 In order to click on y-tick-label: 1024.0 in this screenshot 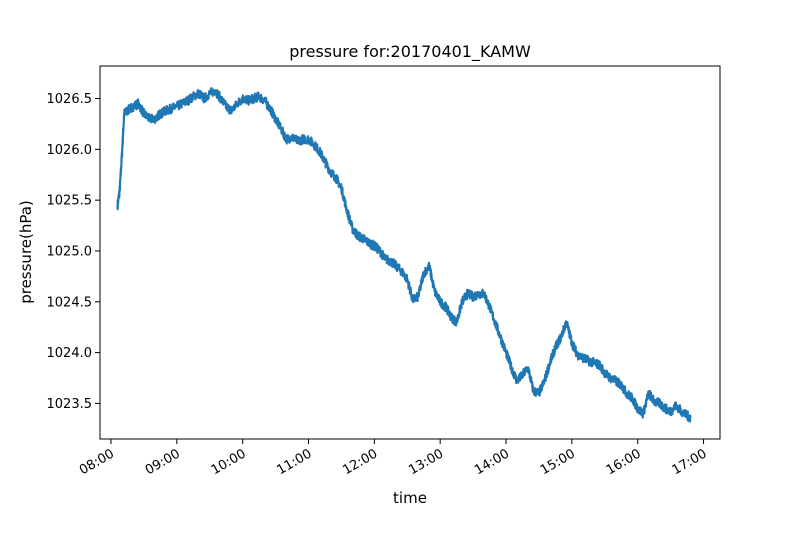, I will do `click(70, 353)`.